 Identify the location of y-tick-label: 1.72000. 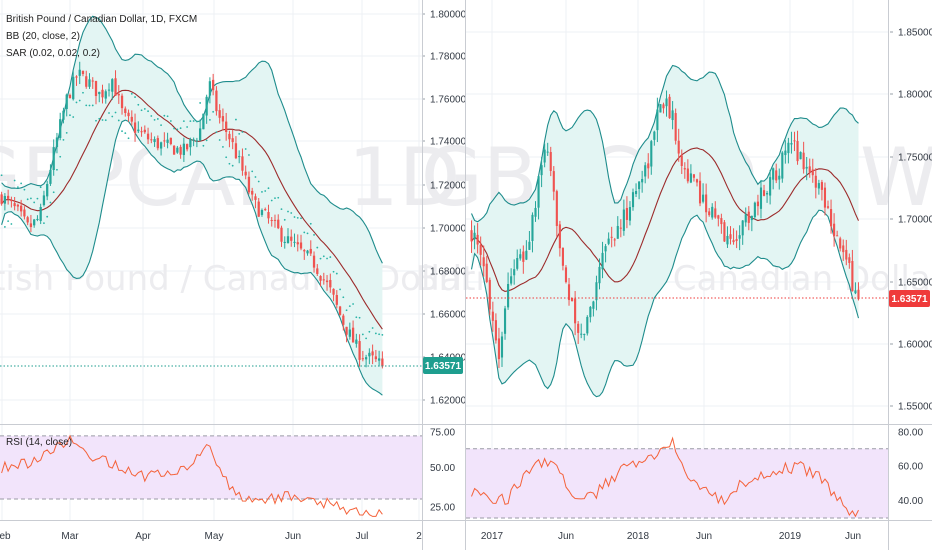
(448, 186).